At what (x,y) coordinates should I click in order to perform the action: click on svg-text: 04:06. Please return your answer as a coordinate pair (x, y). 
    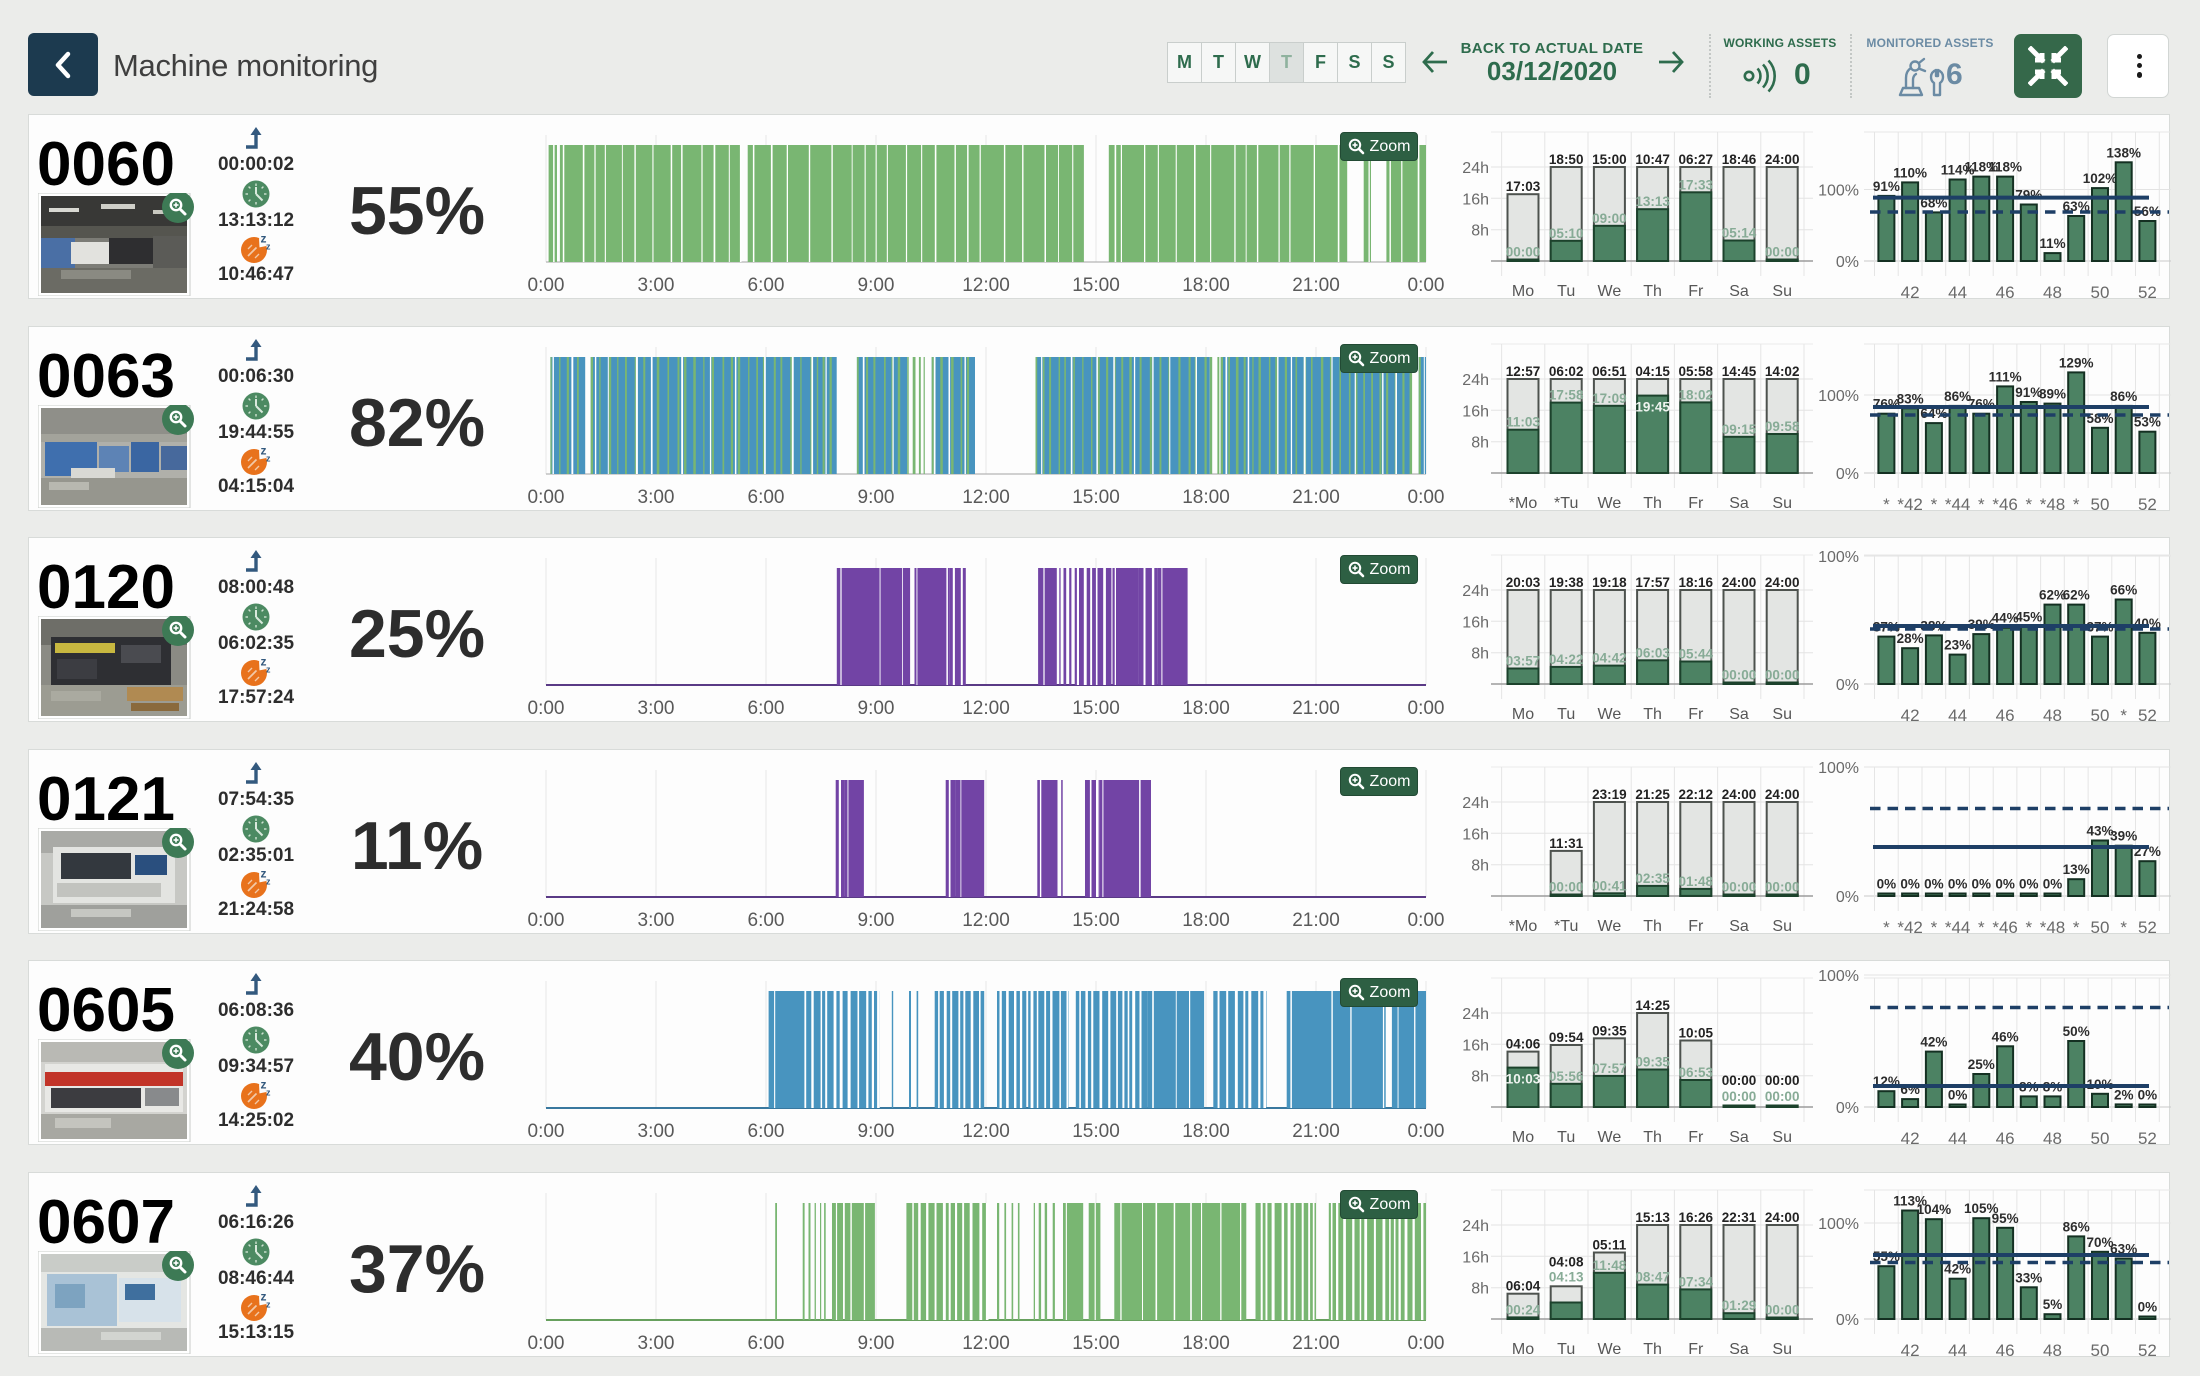
    Looking at the image, I should click on (1523, 1044).